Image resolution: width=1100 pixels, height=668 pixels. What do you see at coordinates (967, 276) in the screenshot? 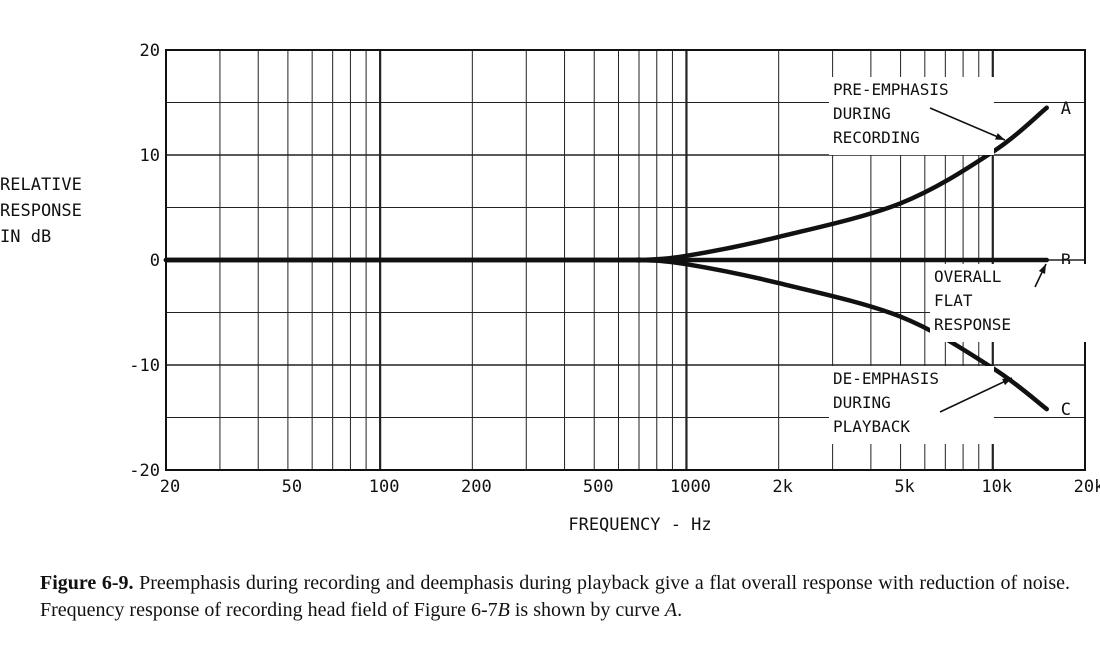
I see `flat-response-note-line: OVERALL` at bounding box center [967, 276].